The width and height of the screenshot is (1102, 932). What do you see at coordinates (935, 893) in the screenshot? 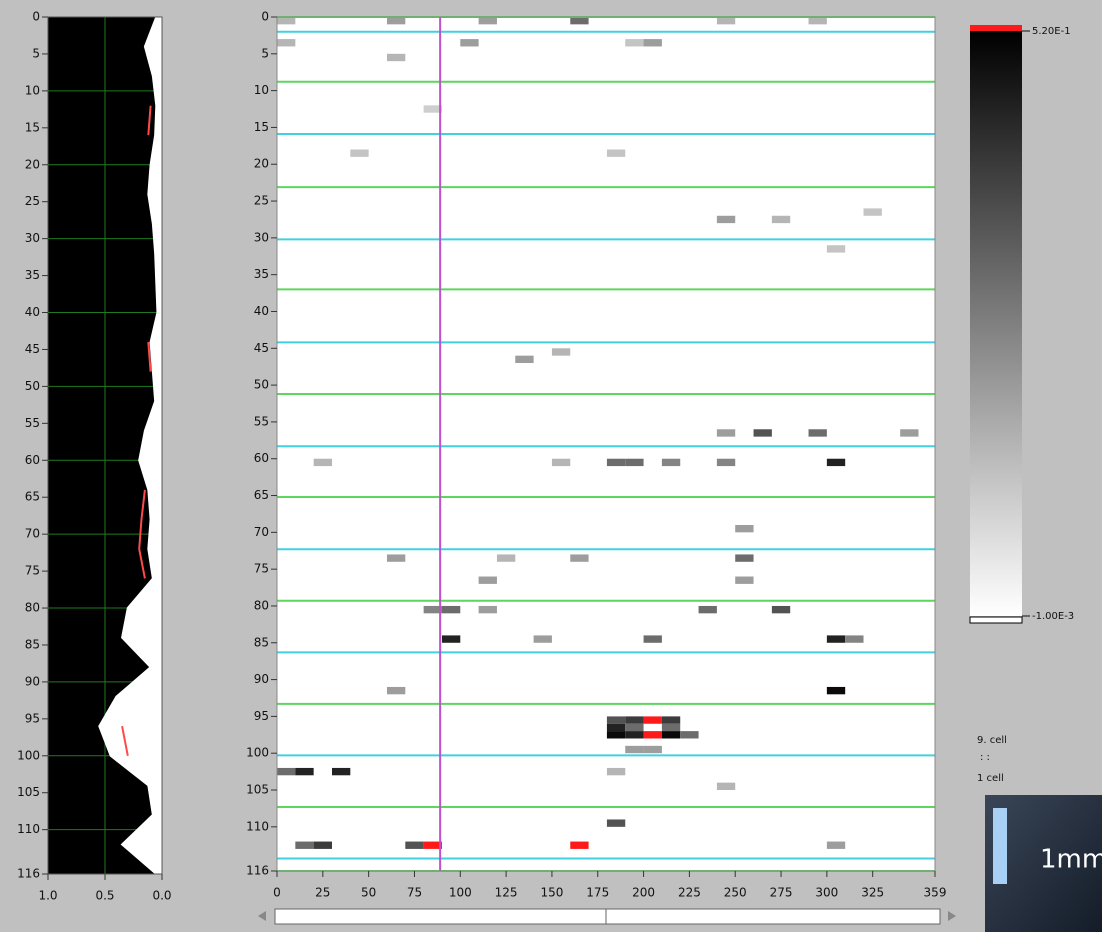
I see `x-tick-label: 359` at bounding box center [935, 893].